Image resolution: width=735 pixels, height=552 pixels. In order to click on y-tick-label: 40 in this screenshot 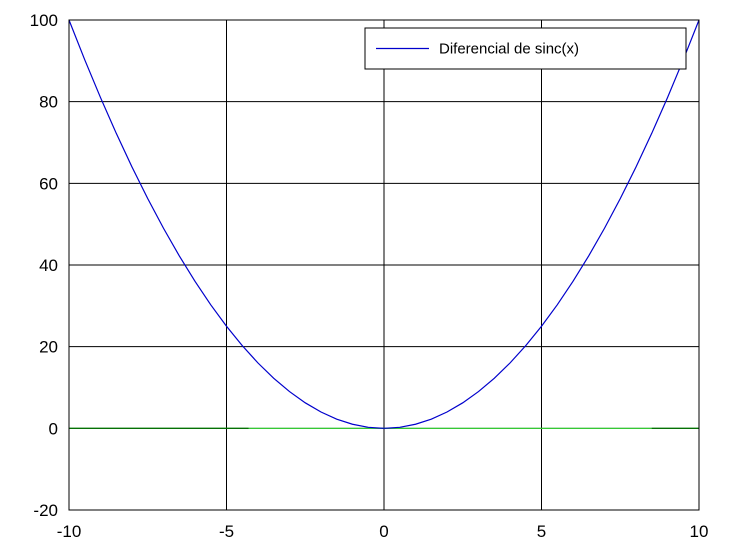, I will do `click(48, 265)`.